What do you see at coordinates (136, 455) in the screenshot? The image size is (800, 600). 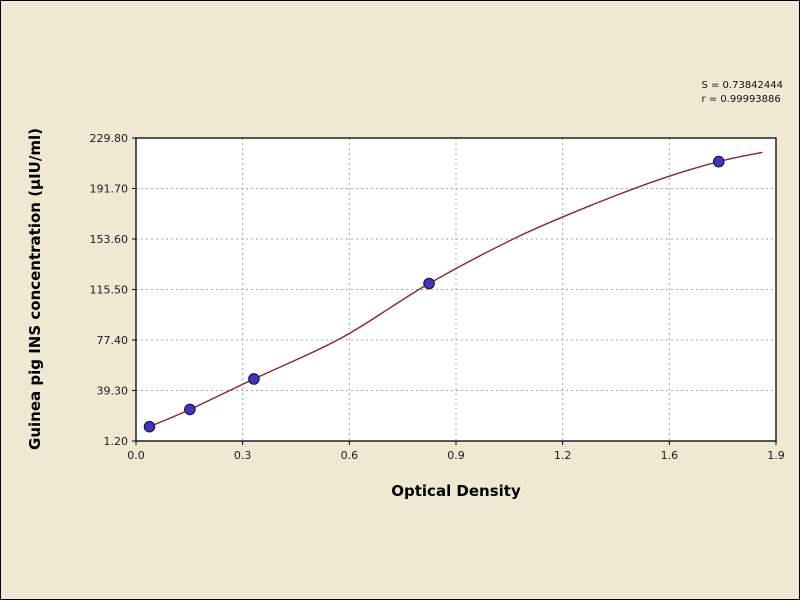 I see `x-tick-label: 0.0` at bounding box center [136, 455].